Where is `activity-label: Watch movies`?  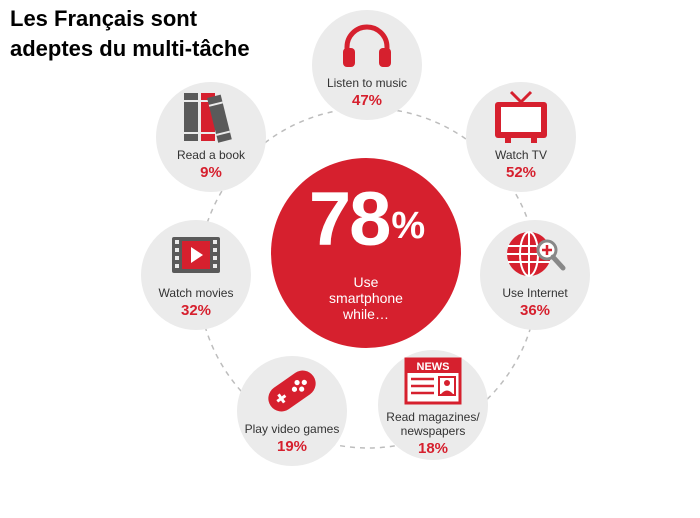 activity-label: Watch movies is located at coordinates (196, 293).